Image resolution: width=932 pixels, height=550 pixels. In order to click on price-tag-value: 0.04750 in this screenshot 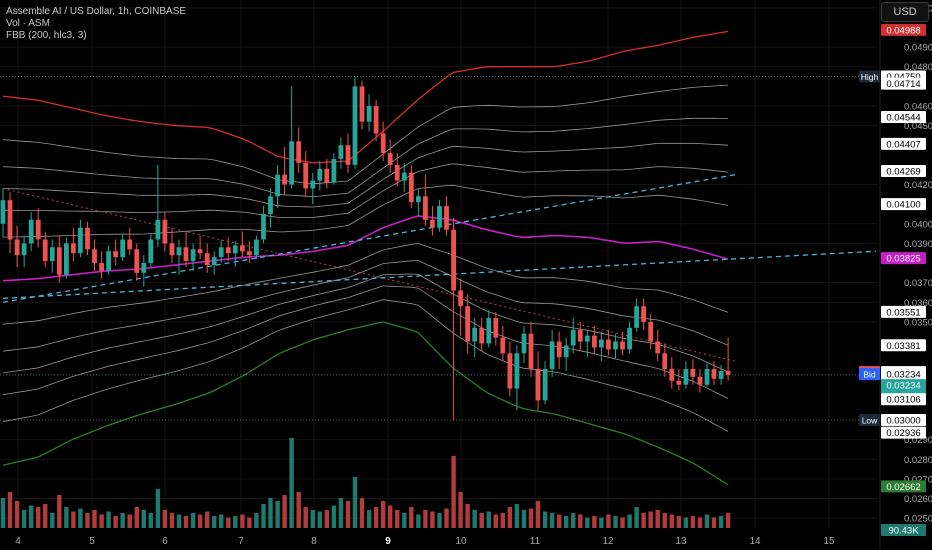, I will do `click(903, 77)`.